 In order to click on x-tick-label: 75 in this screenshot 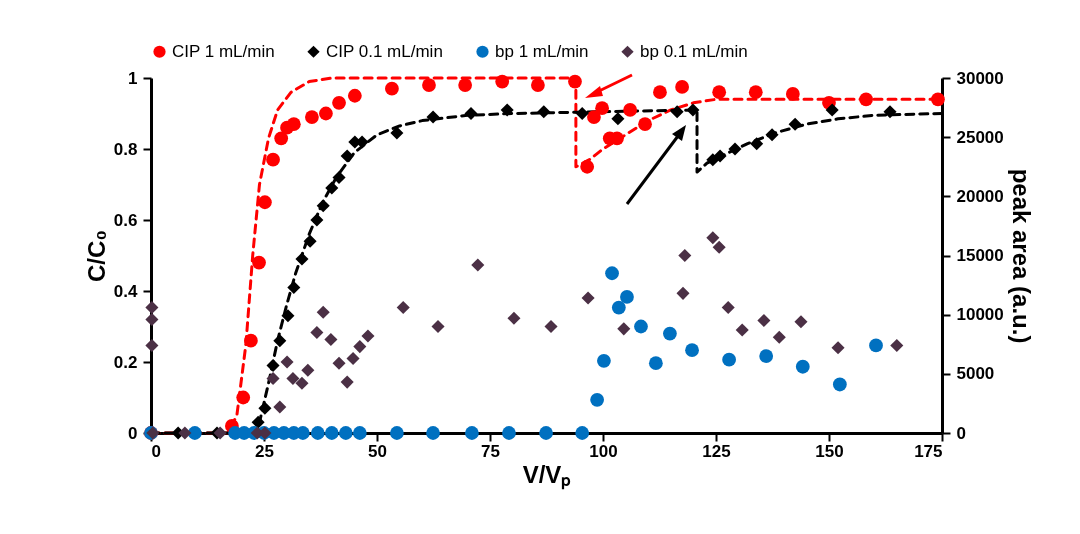, I will do `click(490, 451)`.